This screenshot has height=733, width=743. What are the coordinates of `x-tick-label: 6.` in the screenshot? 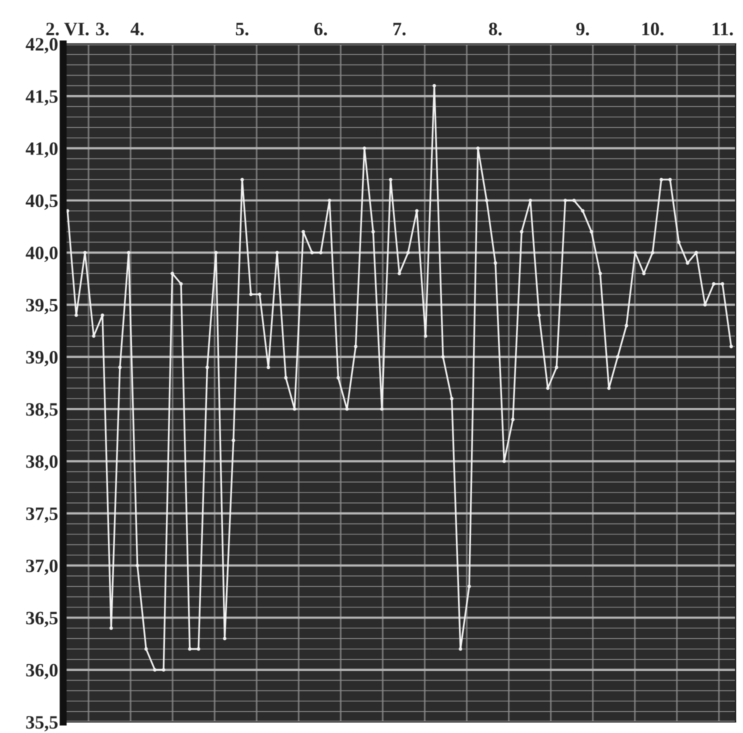 It's located at (320, 29).